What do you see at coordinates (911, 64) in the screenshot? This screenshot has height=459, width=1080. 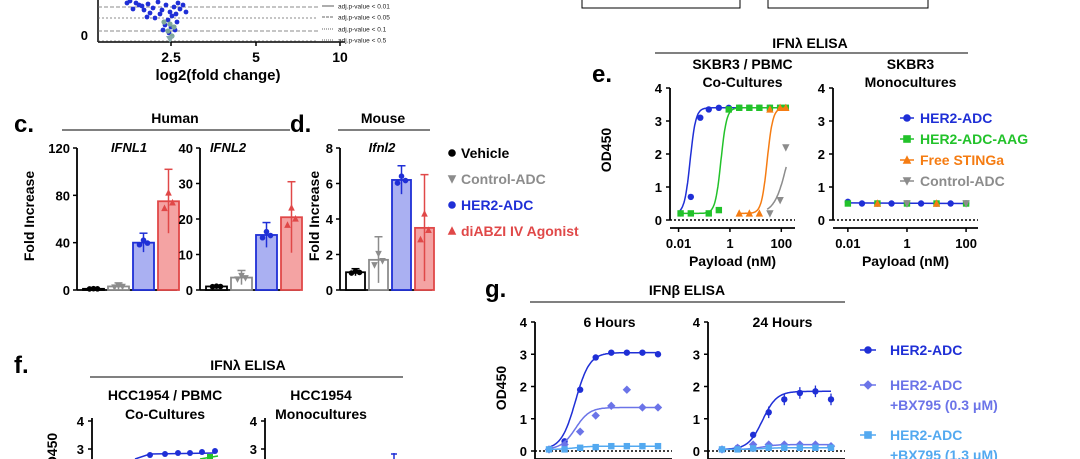 I see `subplot-title: SKBR3` at bounding box center [911, 64].